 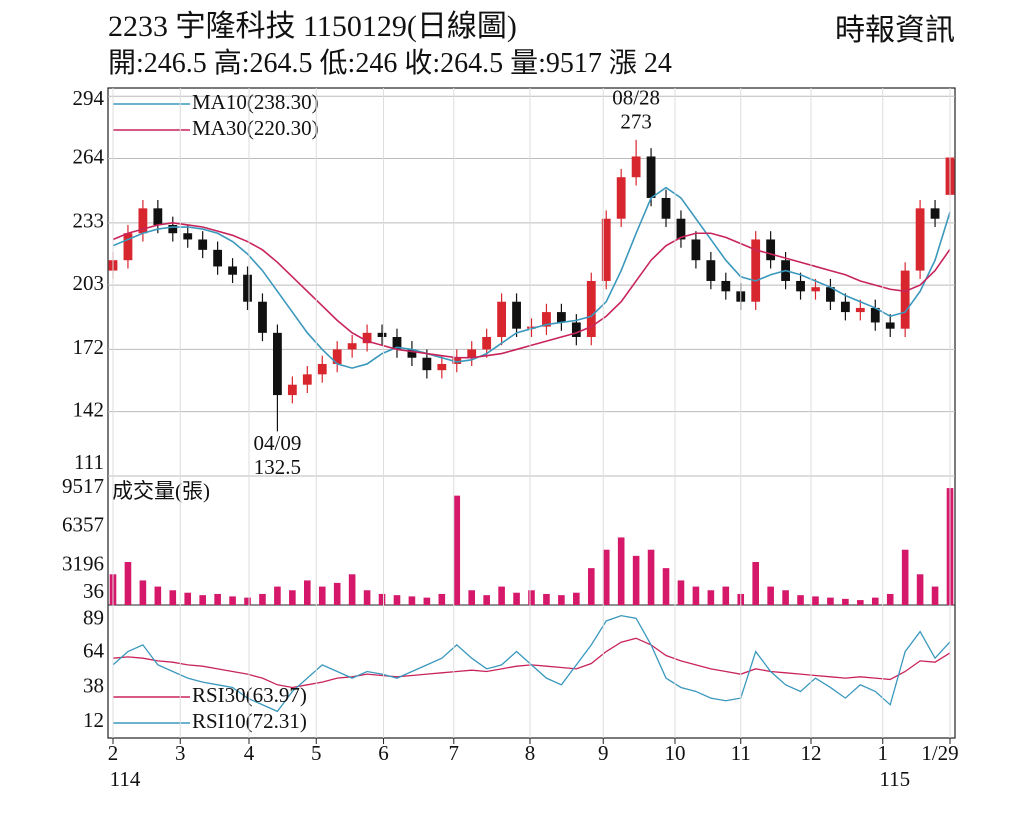 I want to click on y-tick-label: 64, so click(x=94, y=651).